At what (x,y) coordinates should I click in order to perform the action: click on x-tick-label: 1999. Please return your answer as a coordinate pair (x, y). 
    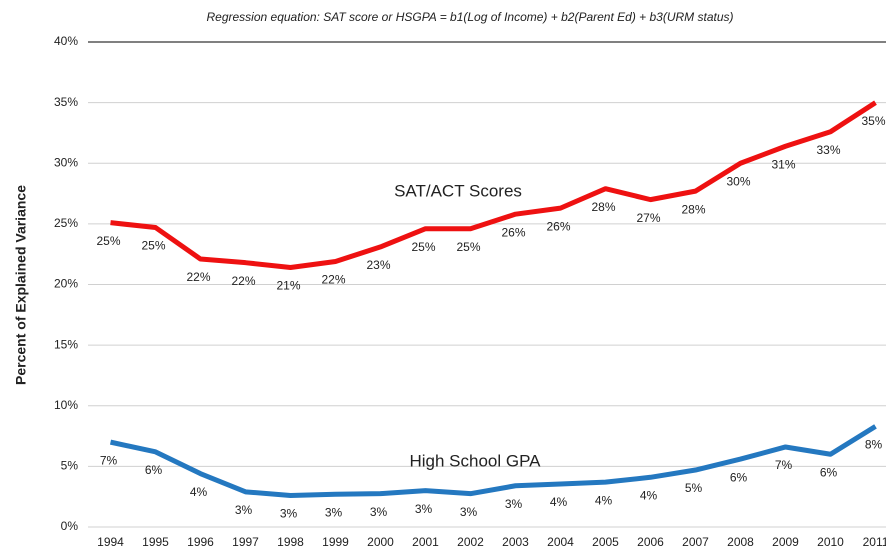
    Looking at the image, I should click on (335, 542).